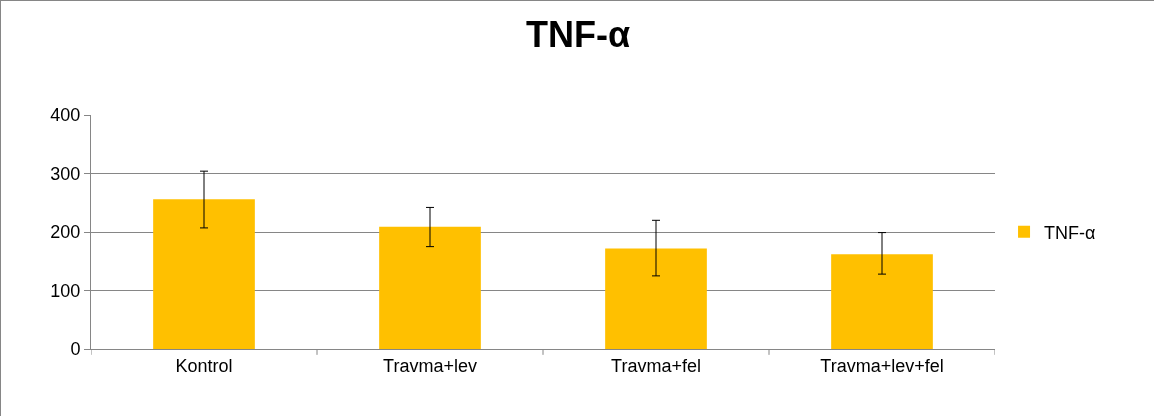  Describe the element at coordinates (430, 365) in the screenshot. I see `x-tick-label: Travma+lev` at that location.